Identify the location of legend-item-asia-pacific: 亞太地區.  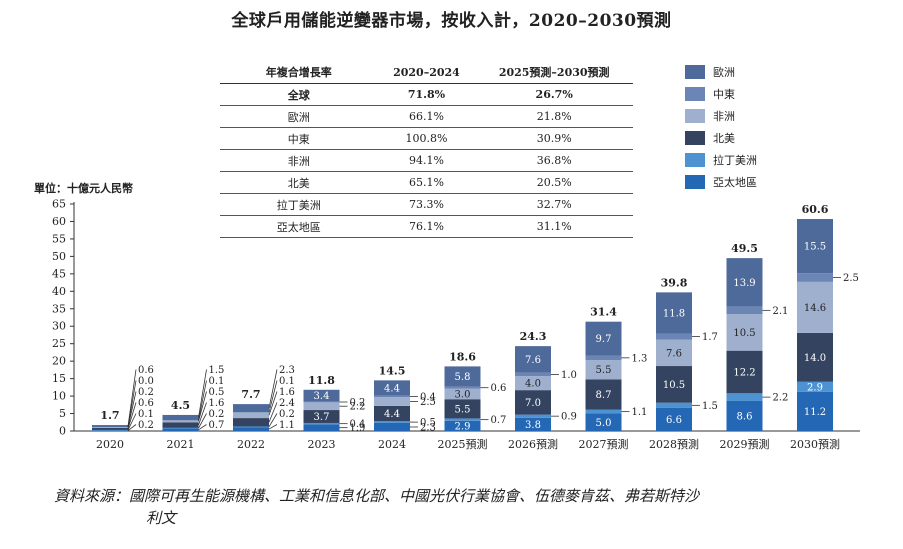
(721, 181).